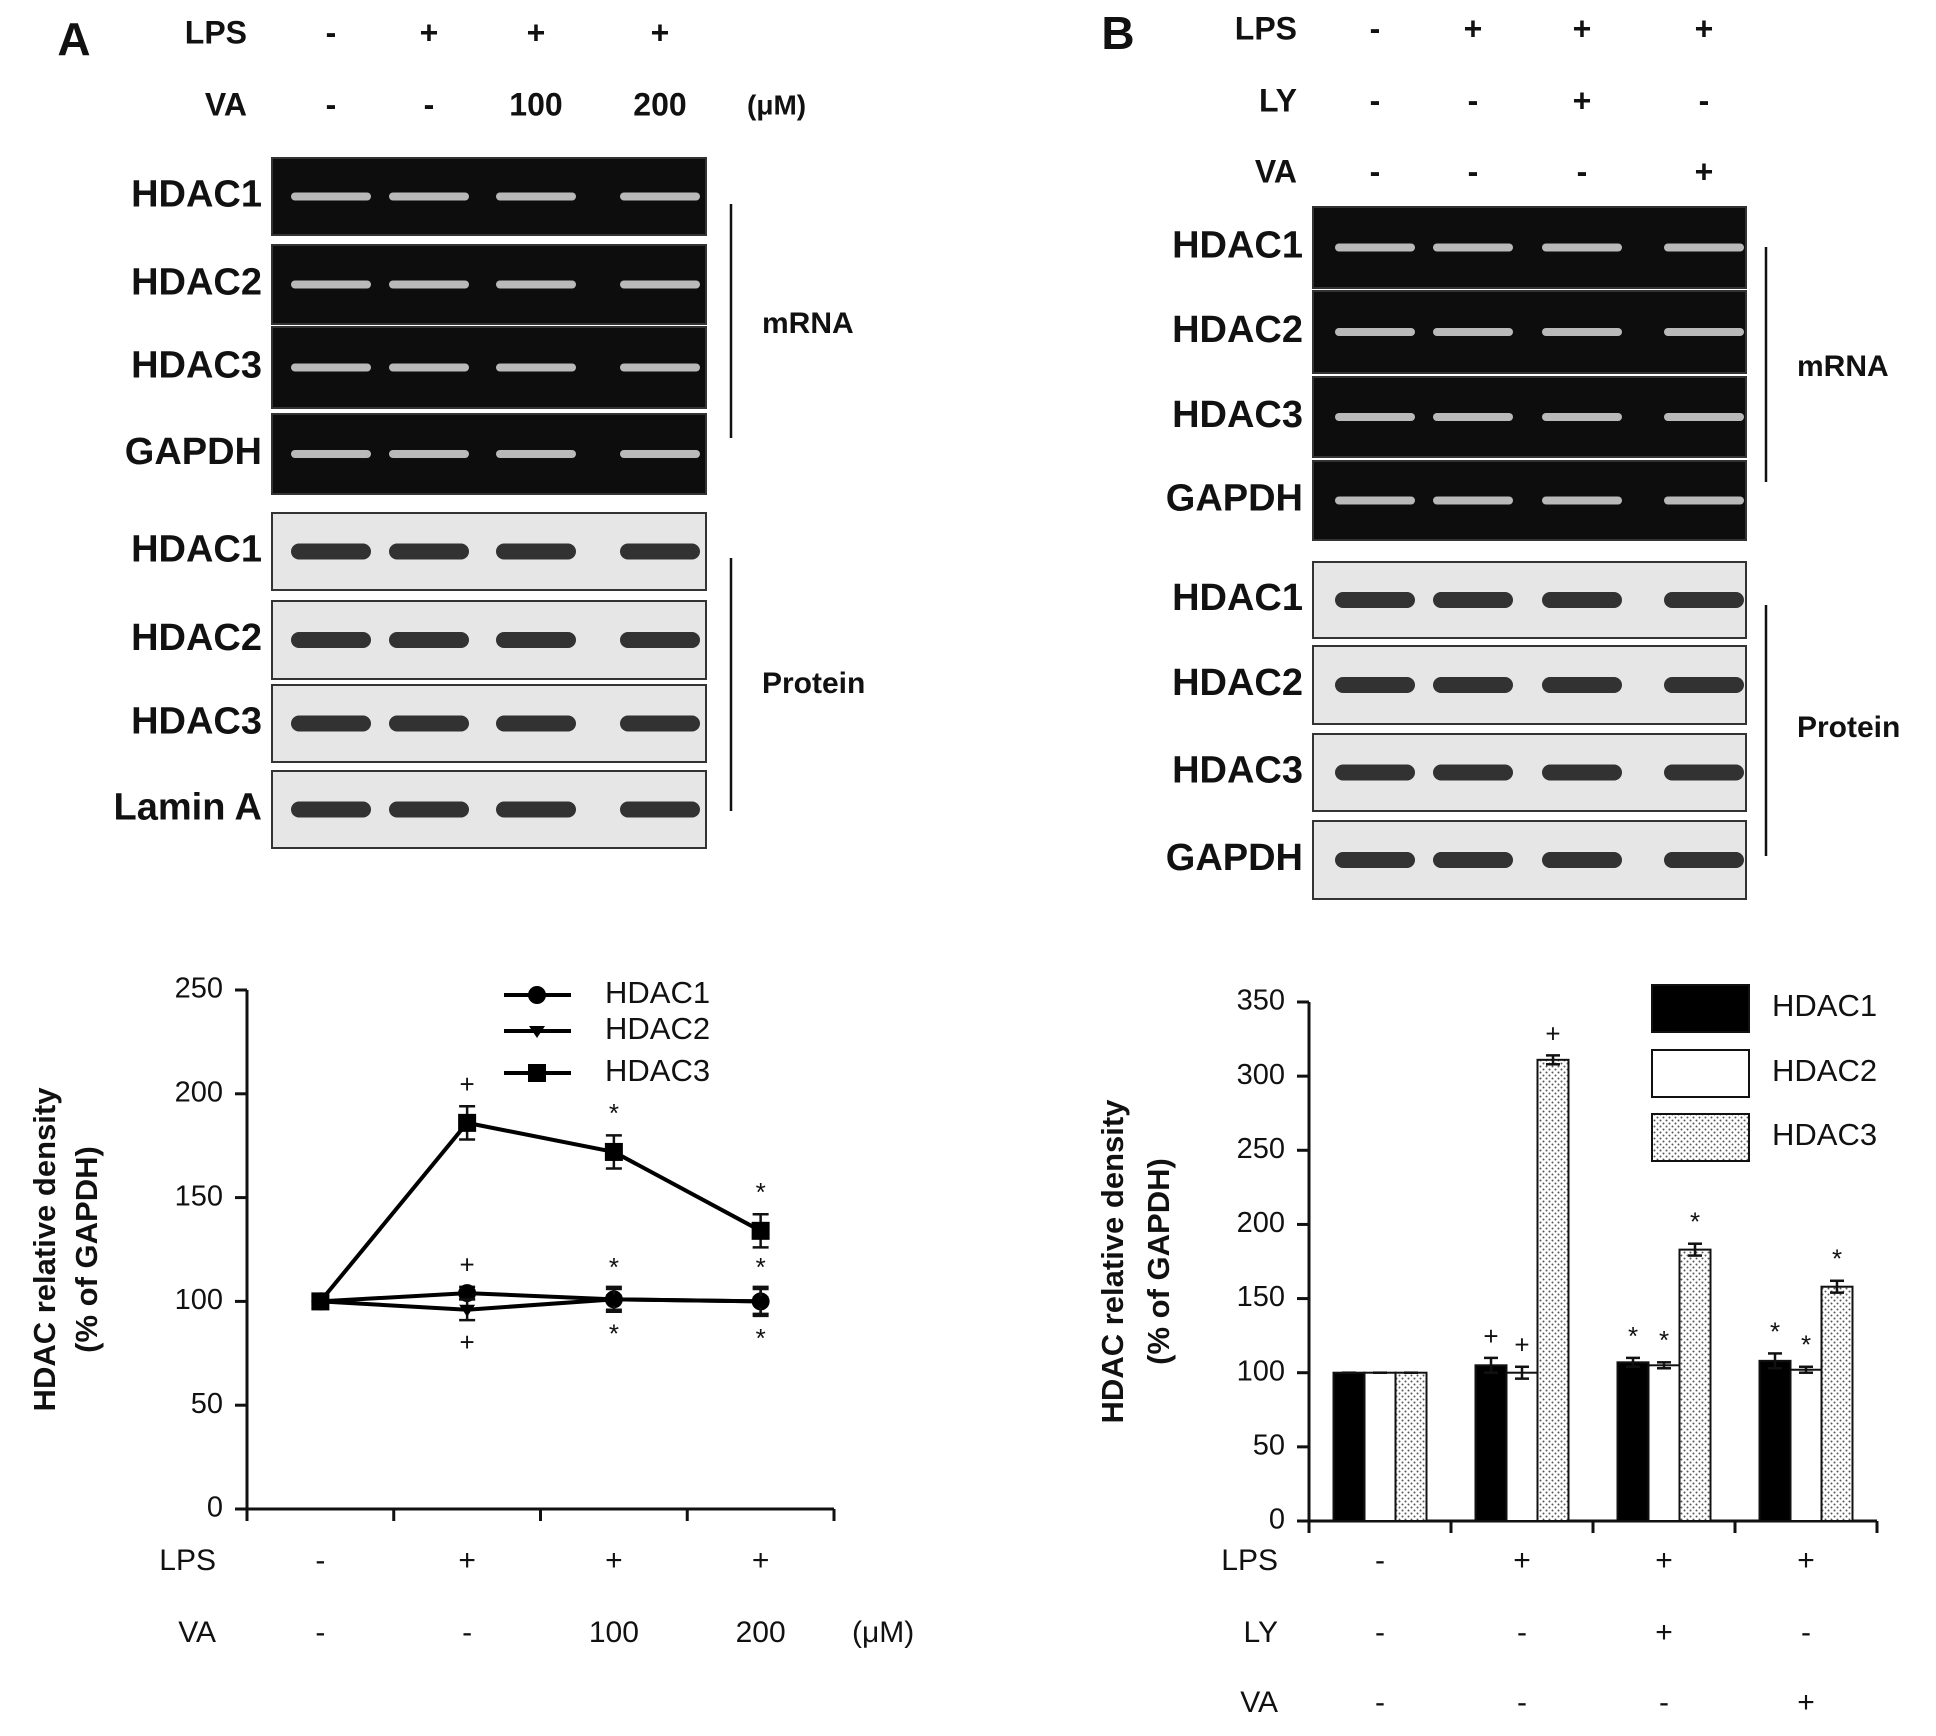 The width and height of the screenshot is (1936, 1736). What do you see at coordinates (1261, 1075) in the screenshot?
I see `y-tick-label: 300` at bounding box center [1261, 1075].